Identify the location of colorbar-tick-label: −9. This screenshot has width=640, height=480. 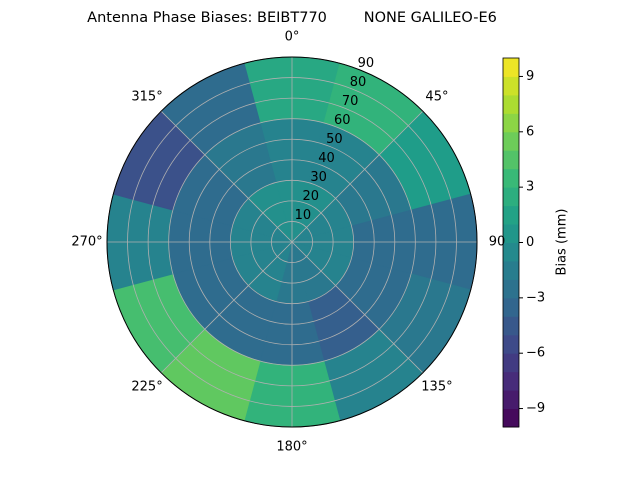
(535, 408).